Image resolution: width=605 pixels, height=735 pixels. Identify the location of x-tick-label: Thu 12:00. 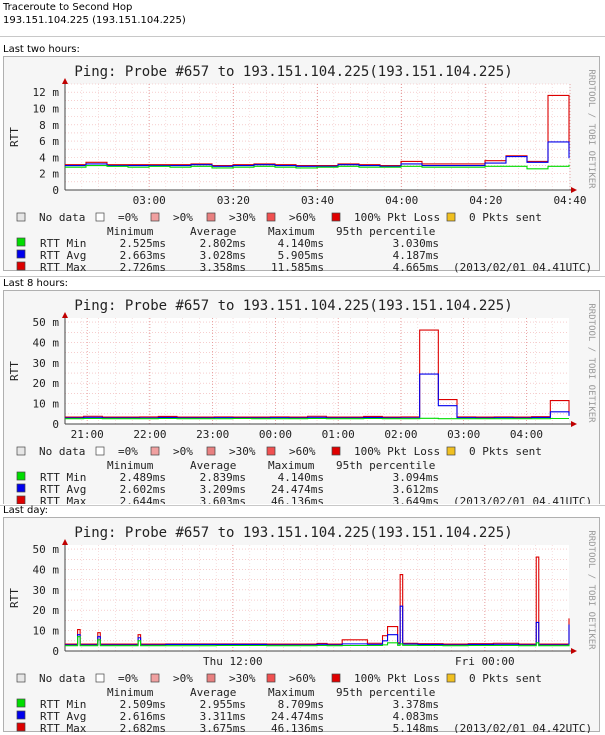
(233, 661).